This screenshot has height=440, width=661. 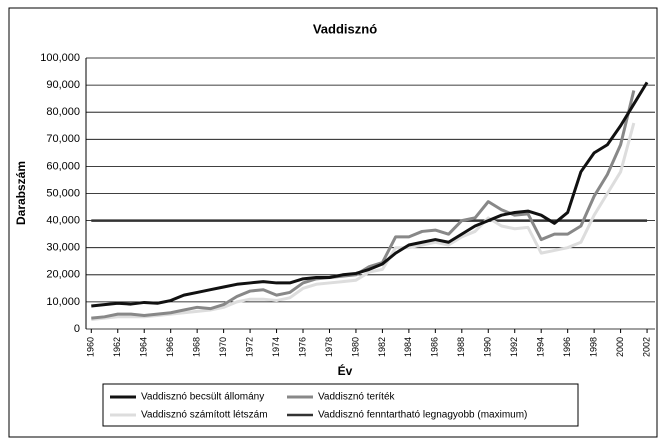 I want to click on y-tick-label: 70,000, so click(x=63, y=139).